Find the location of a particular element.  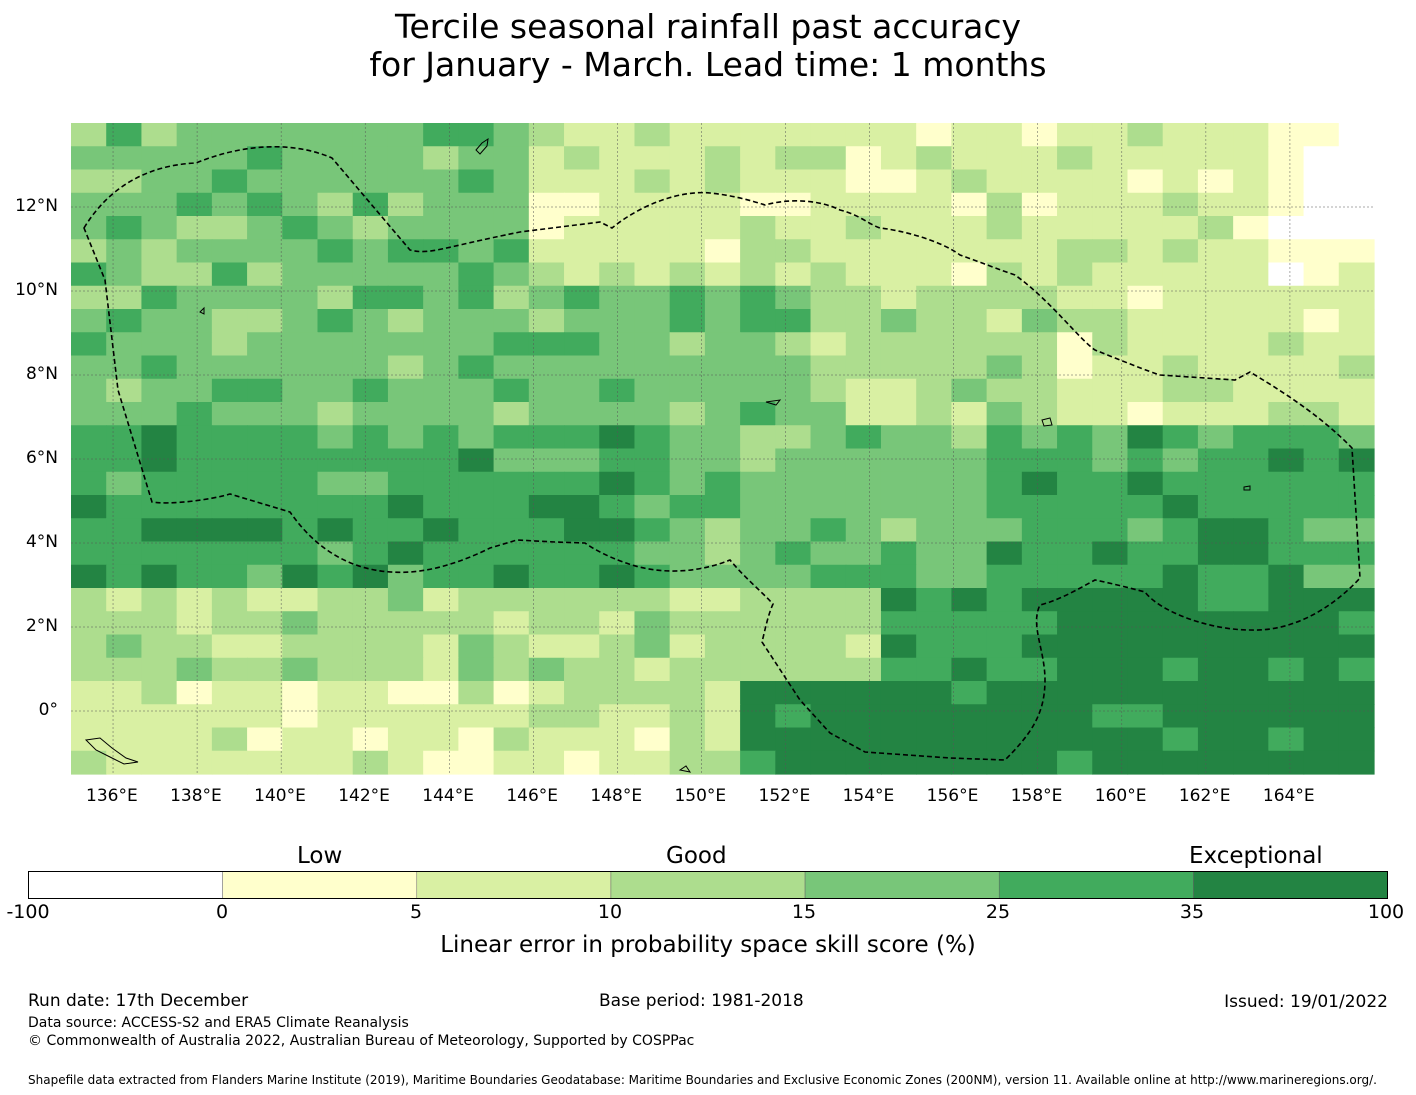

latitude-tick-label: 12°N is located at coordinates (36, 206).